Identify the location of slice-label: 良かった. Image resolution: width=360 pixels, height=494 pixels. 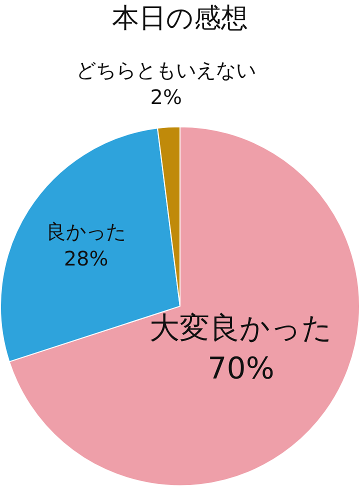
(86, 231).